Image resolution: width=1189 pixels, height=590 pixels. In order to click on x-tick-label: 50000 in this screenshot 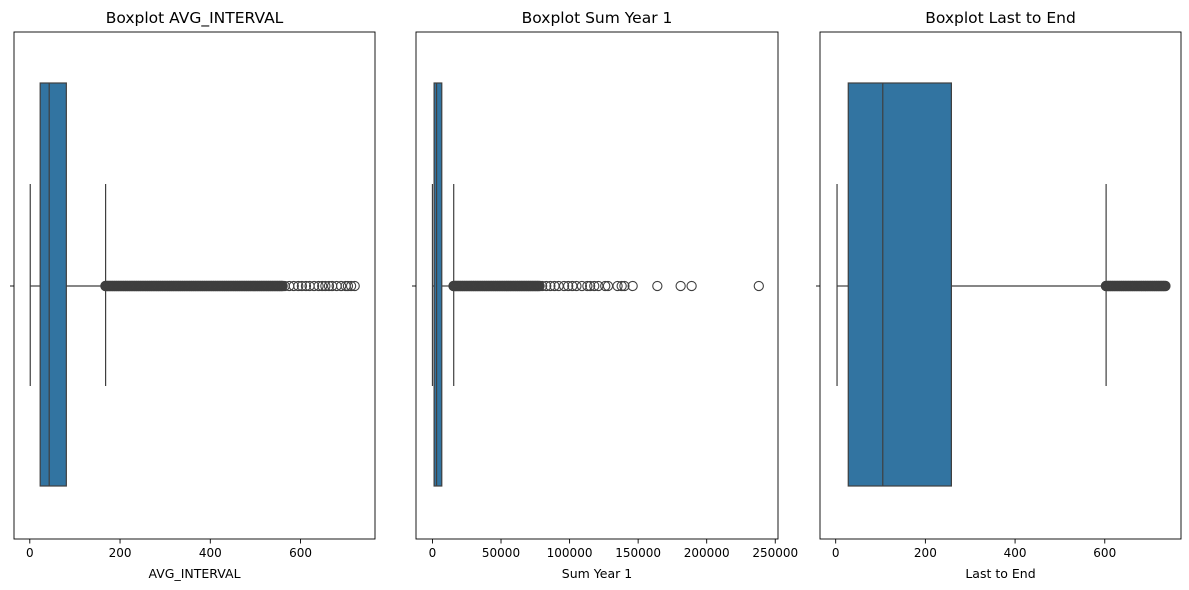, I will do `click(501, 553)`.